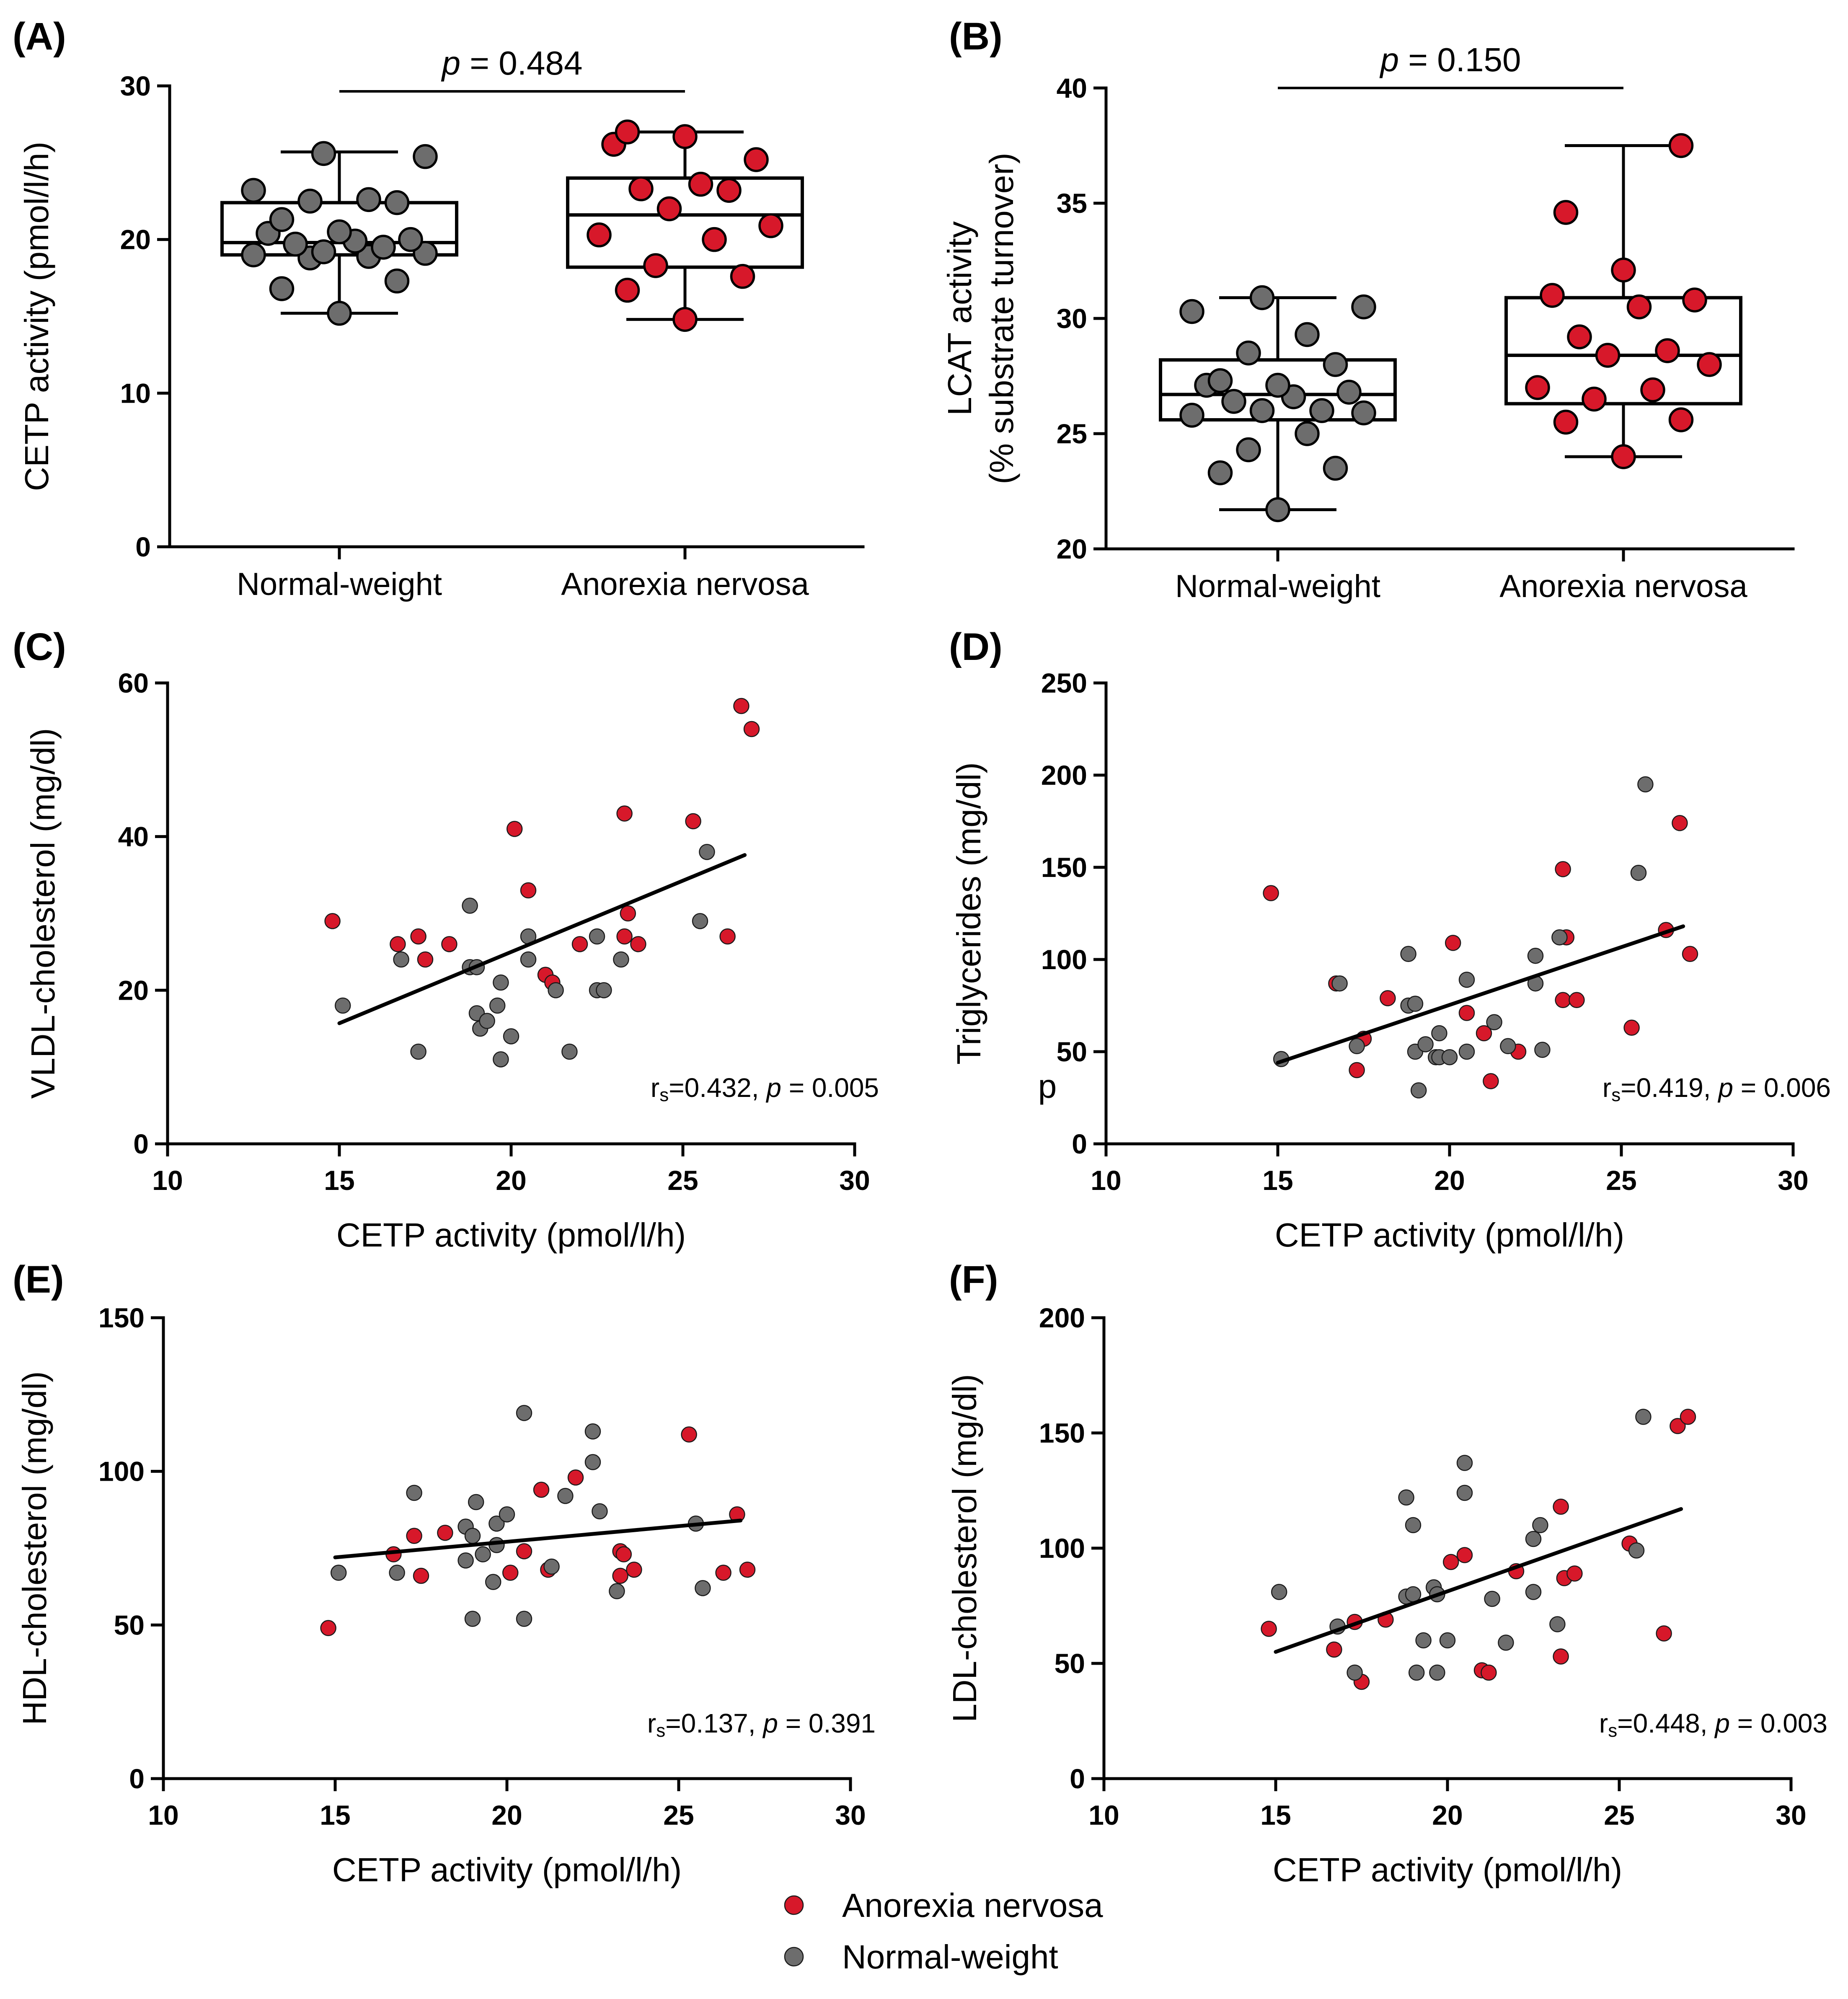  What do you see at coordinates (1047, 1087) in the screenshot?
I see `y-axis-title-extra: p` at bounding box center [1047, 1087].